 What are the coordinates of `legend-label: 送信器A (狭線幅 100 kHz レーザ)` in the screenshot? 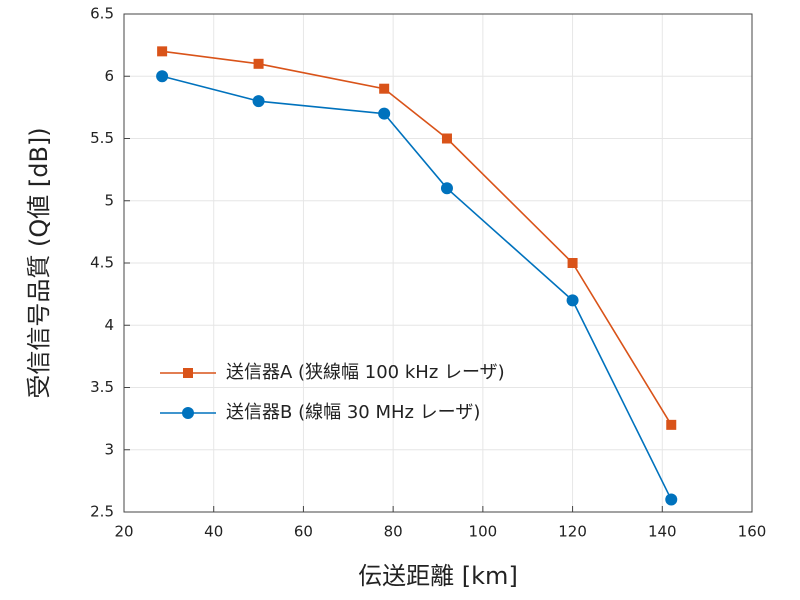 It's located at (365, 372).